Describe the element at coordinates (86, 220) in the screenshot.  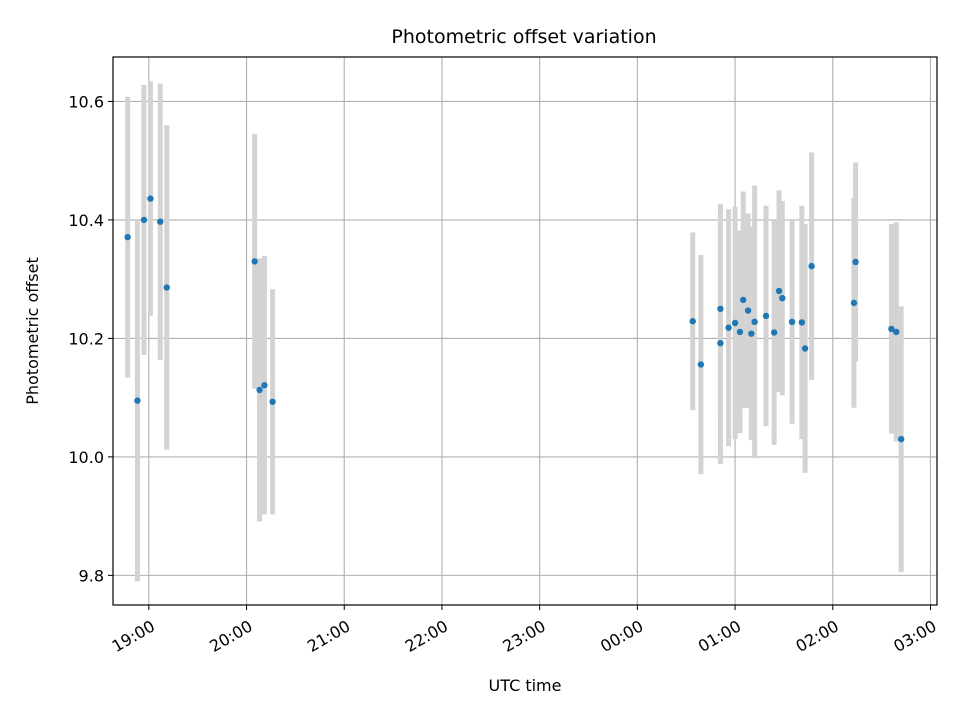
I see `y-tick-label: 10.4` at that location.